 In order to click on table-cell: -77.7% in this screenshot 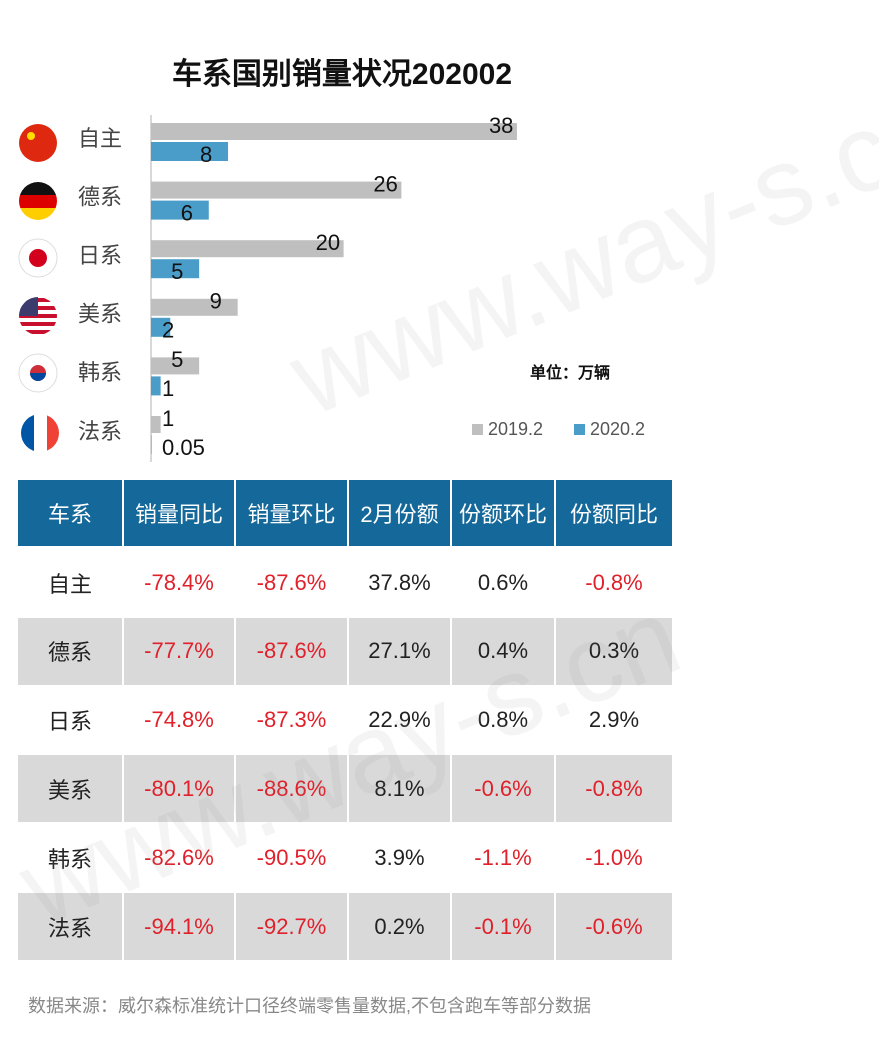, I will do `click(179, 651)`.